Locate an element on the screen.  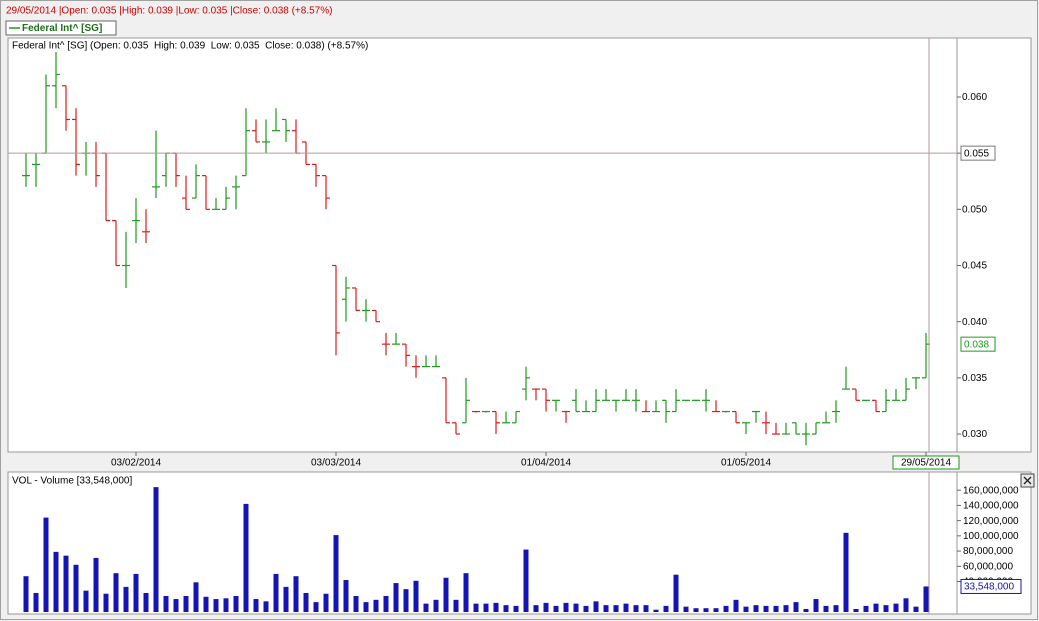
y-tick-label: 160,000,000 is located at coordinates (991, 490).